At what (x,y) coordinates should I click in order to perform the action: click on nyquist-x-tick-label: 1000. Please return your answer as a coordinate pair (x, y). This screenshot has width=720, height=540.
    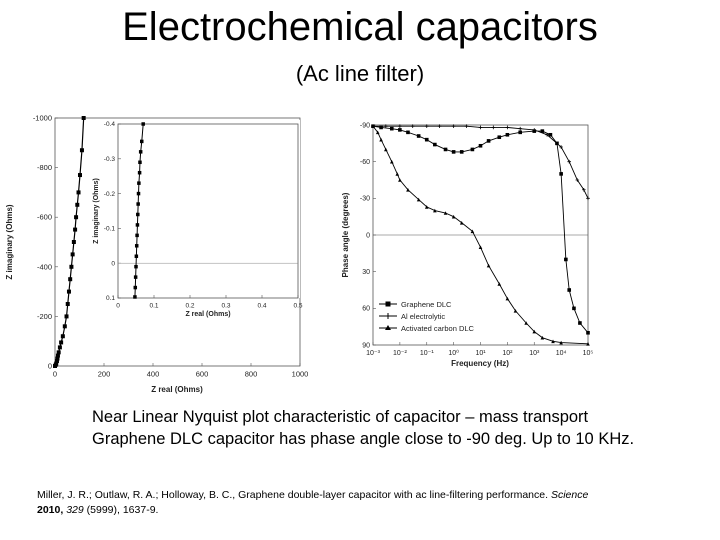
    Looking at the image, I should click on (300, 374).